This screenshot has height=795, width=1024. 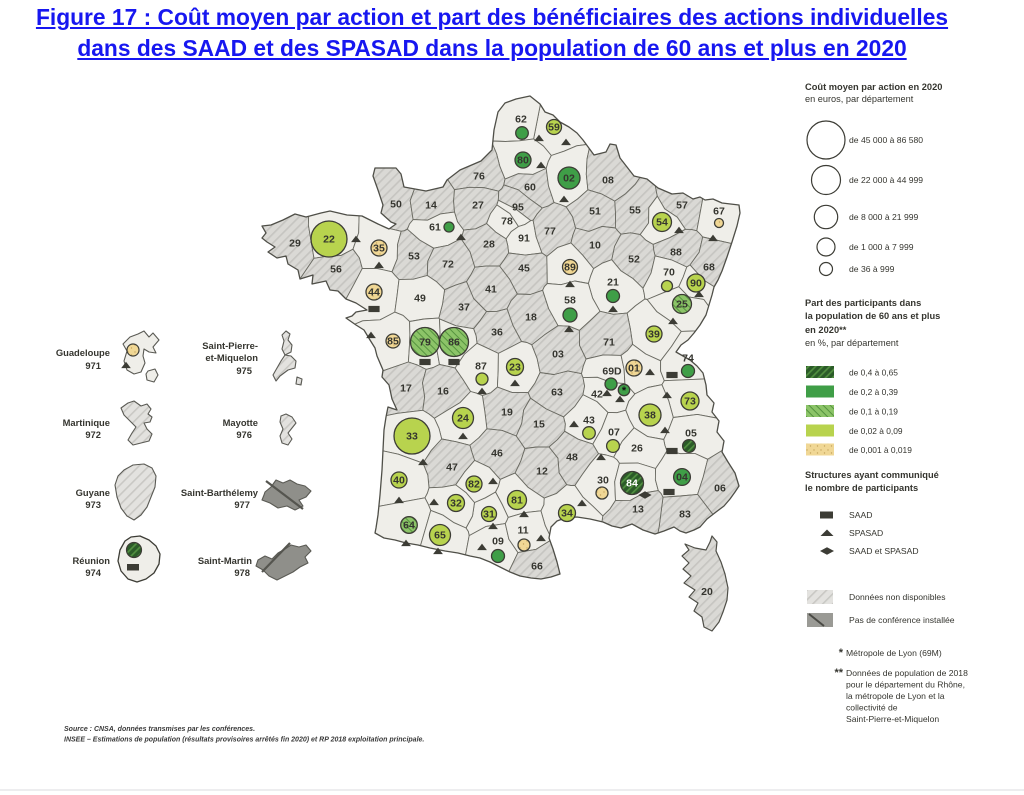 What do you see at coordinates (570, 301) in the screenshot?
I see `svg-text: 58` at bounding box center [570, 301].